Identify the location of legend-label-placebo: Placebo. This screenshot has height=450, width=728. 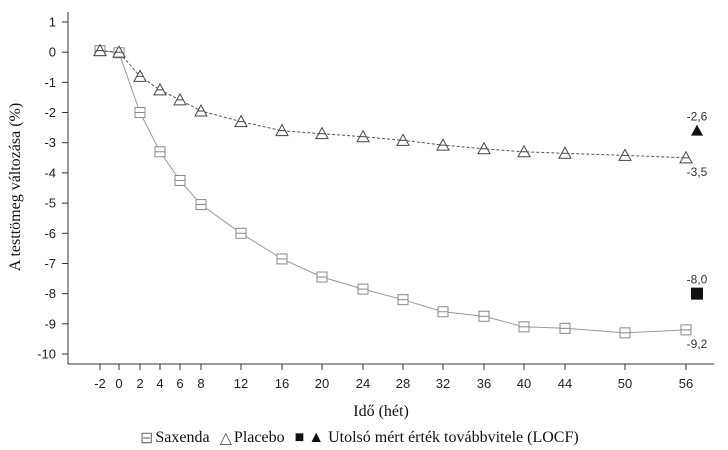
(259, 437).